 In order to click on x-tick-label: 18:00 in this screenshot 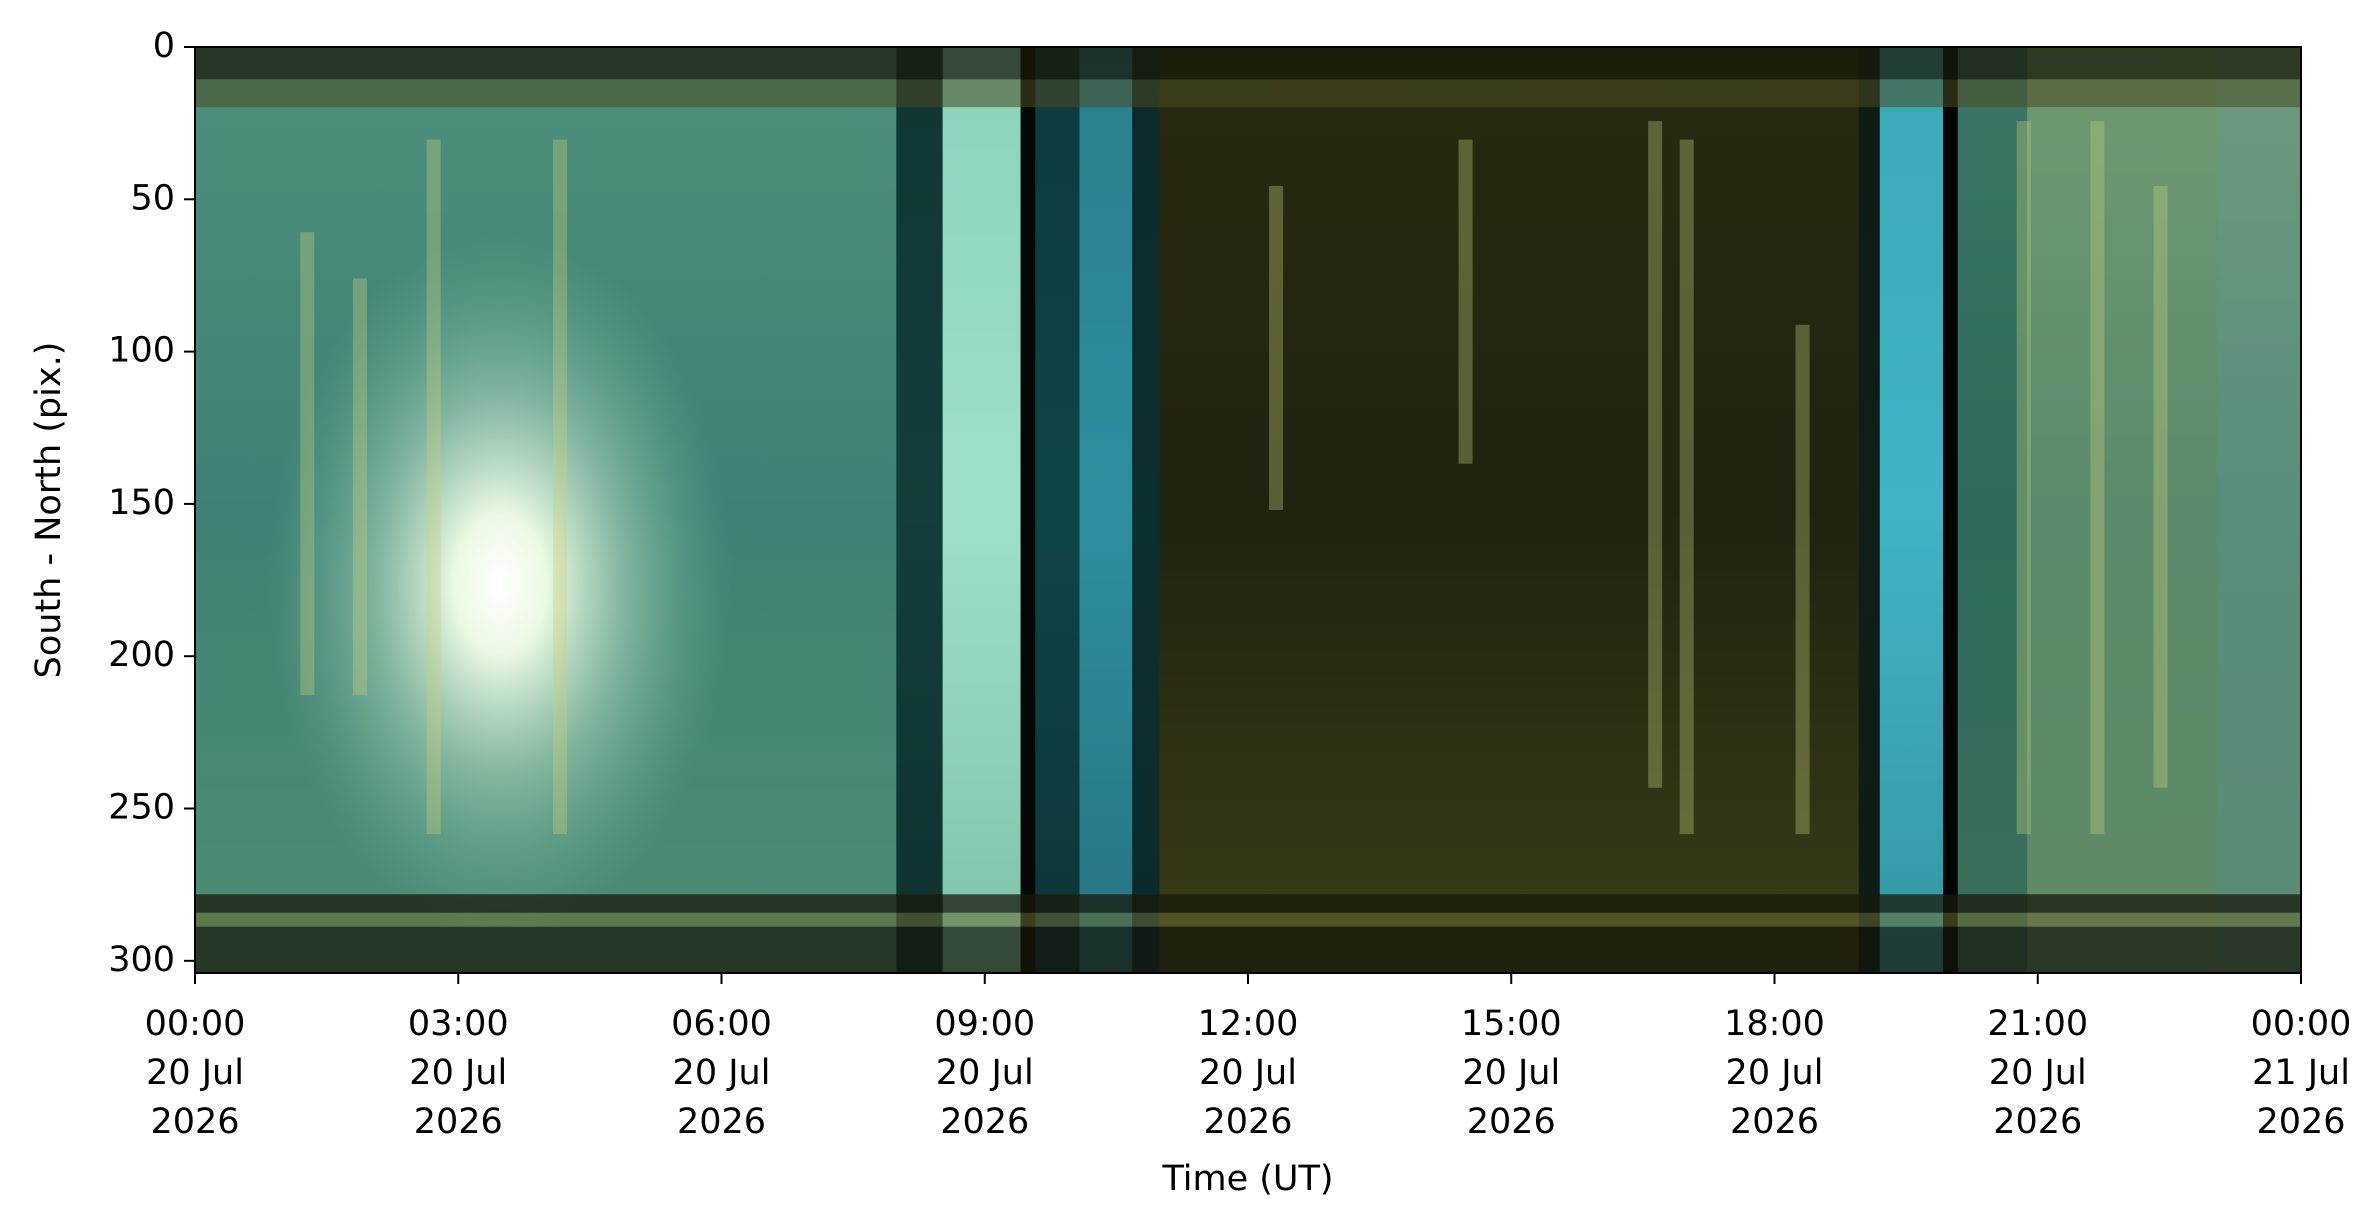, I will do `click(1774, 1024)`.